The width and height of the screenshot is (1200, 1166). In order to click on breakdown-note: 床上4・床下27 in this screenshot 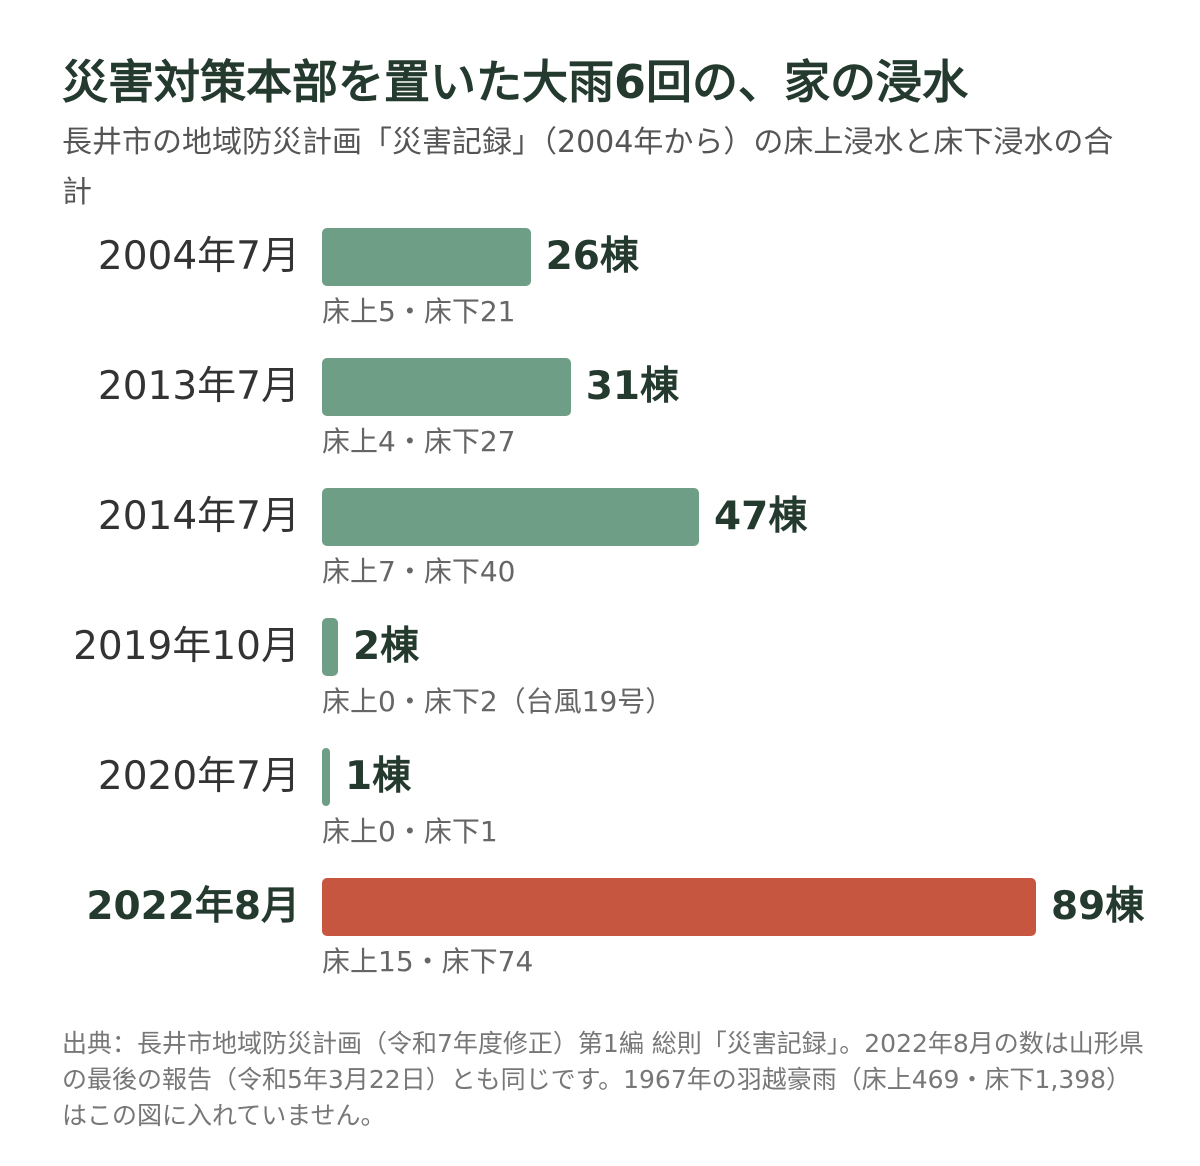, I will do `click(419, 441)`.